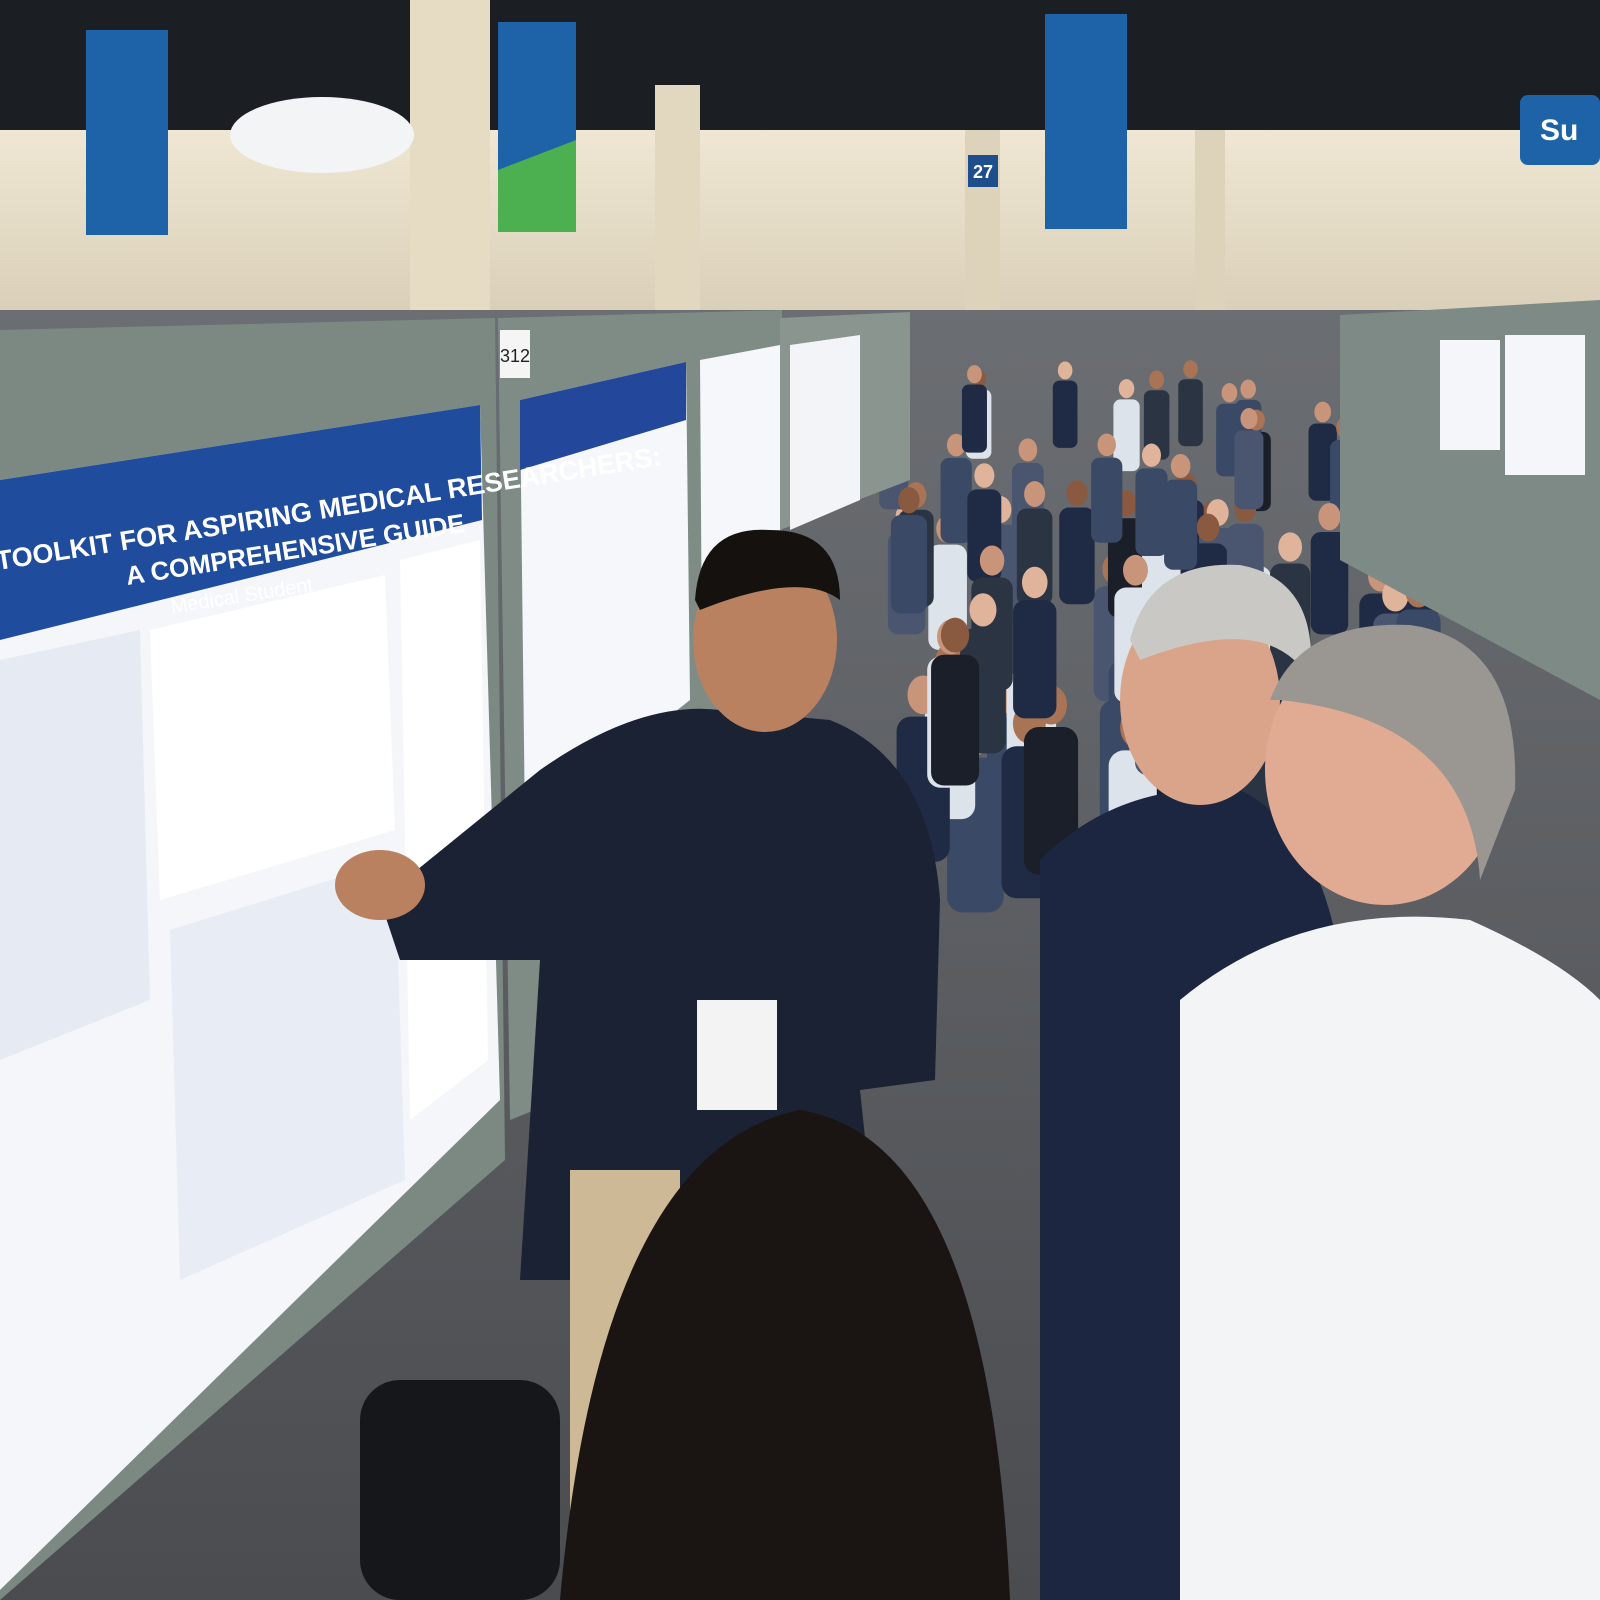 The height and width of the screenshot is (1600, 1600). Describe the element at coordinates (287, 1070) in the screenshot. I see `poster-table` at that location.